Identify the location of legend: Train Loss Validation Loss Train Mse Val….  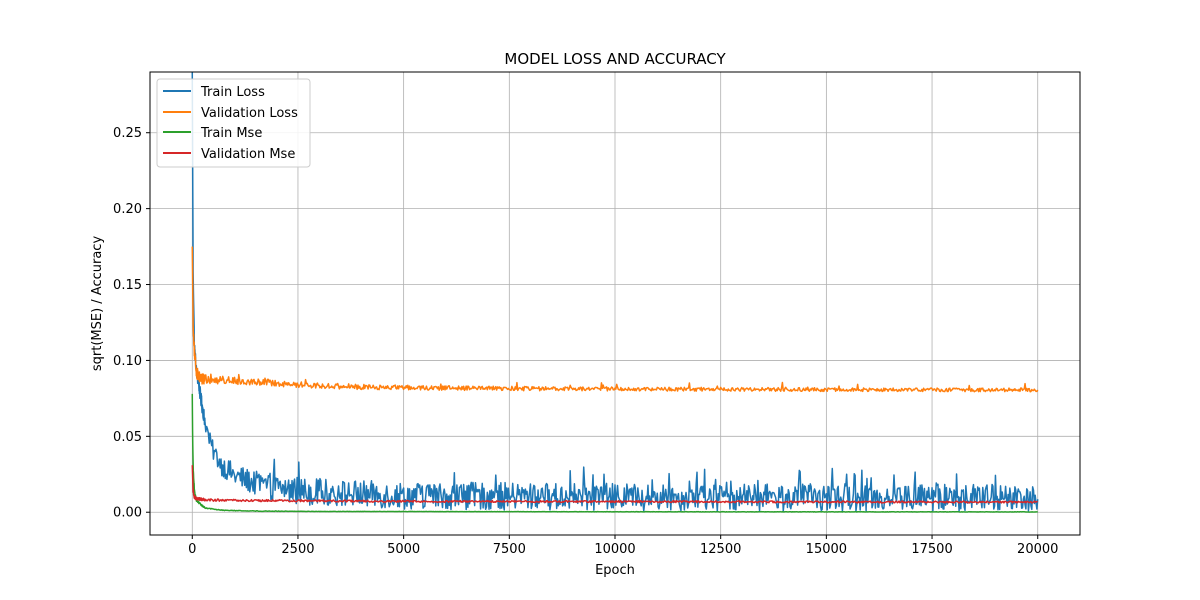
(233, 123).